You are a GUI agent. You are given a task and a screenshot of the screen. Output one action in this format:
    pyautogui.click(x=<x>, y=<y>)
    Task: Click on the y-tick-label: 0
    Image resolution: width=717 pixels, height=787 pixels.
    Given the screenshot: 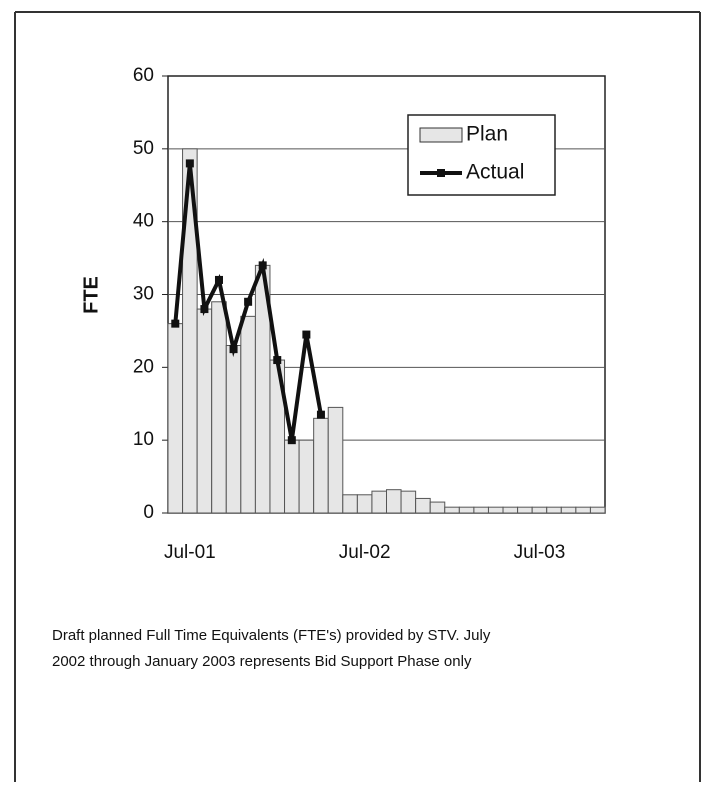 What is the action you would take?
    pyautogui.click(x=148, y=512)
    